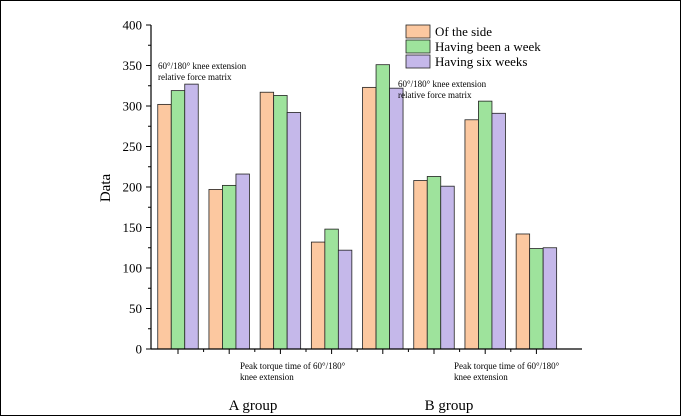  What do you see at coordinates (133, 146) in the screenshot?
I see `y-tick-label: 250` at bounding box center [133, 146].